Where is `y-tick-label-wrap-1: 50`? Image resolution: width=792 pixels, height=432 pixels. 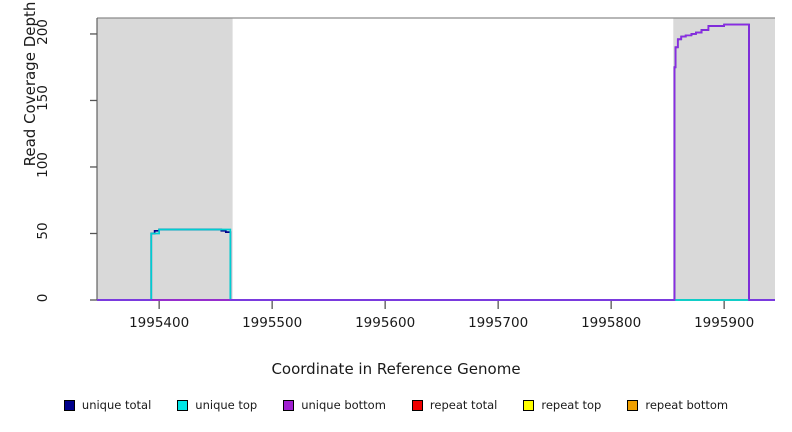 y-tick-label-wrap-1: 50 is located at coordinates (43, 233).